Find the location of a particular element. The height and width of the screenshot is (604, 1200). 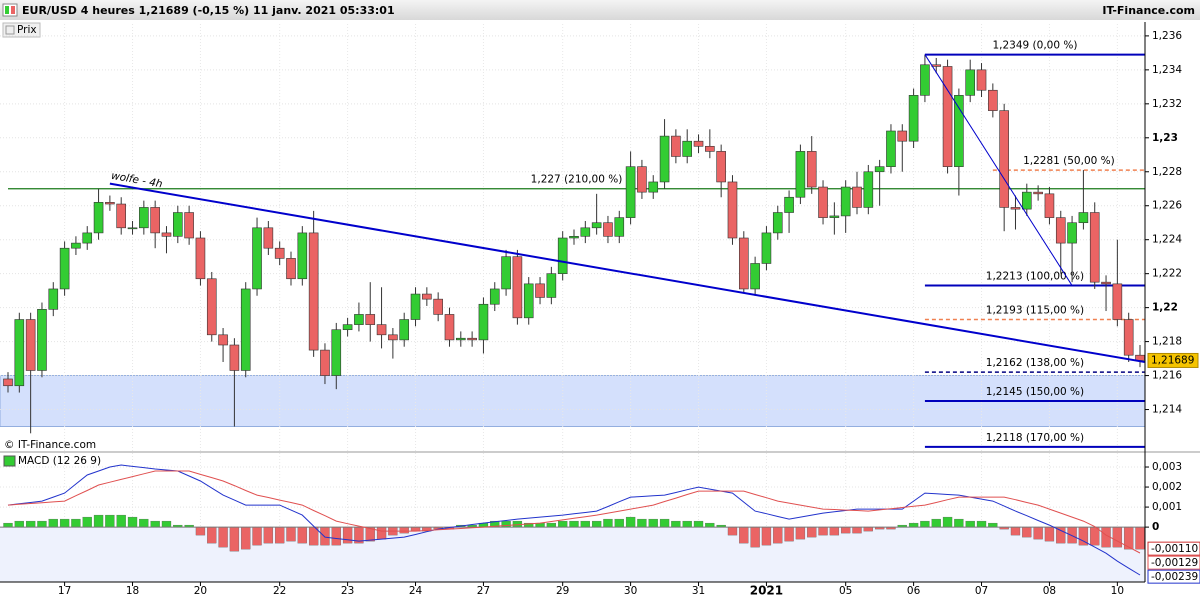

y-tick-label: 1,22 is located at coordinates (1165, 308).